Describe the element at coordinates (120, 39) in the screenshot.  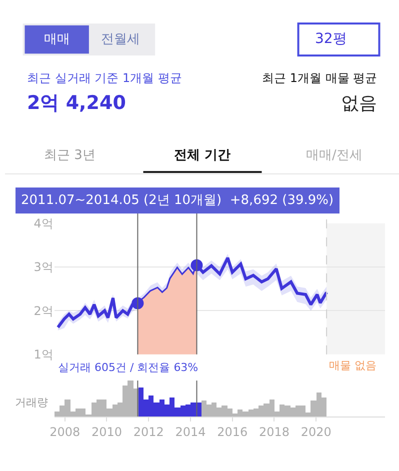
I see `text: 전월세` at that location.